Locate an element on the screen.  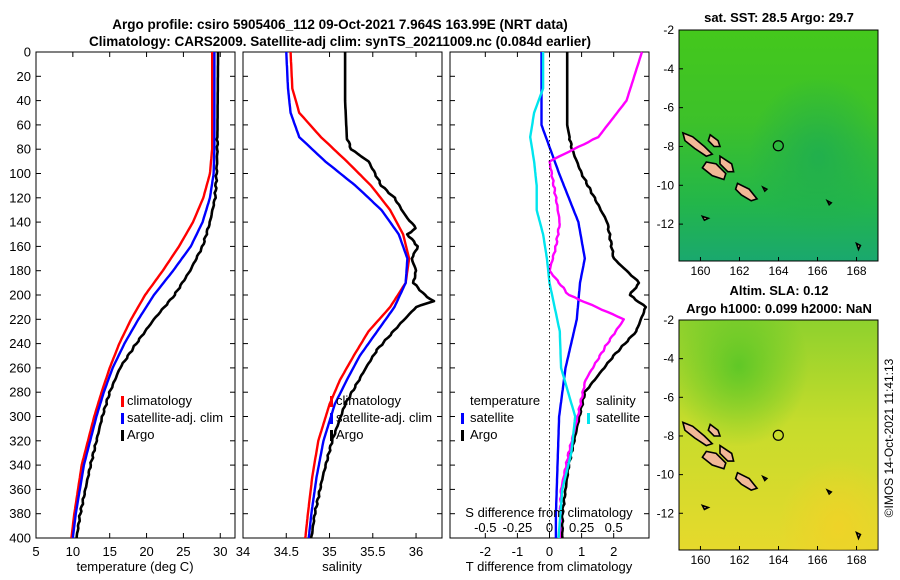
x-tick-label: 20 is located at coordinates (146, 551).